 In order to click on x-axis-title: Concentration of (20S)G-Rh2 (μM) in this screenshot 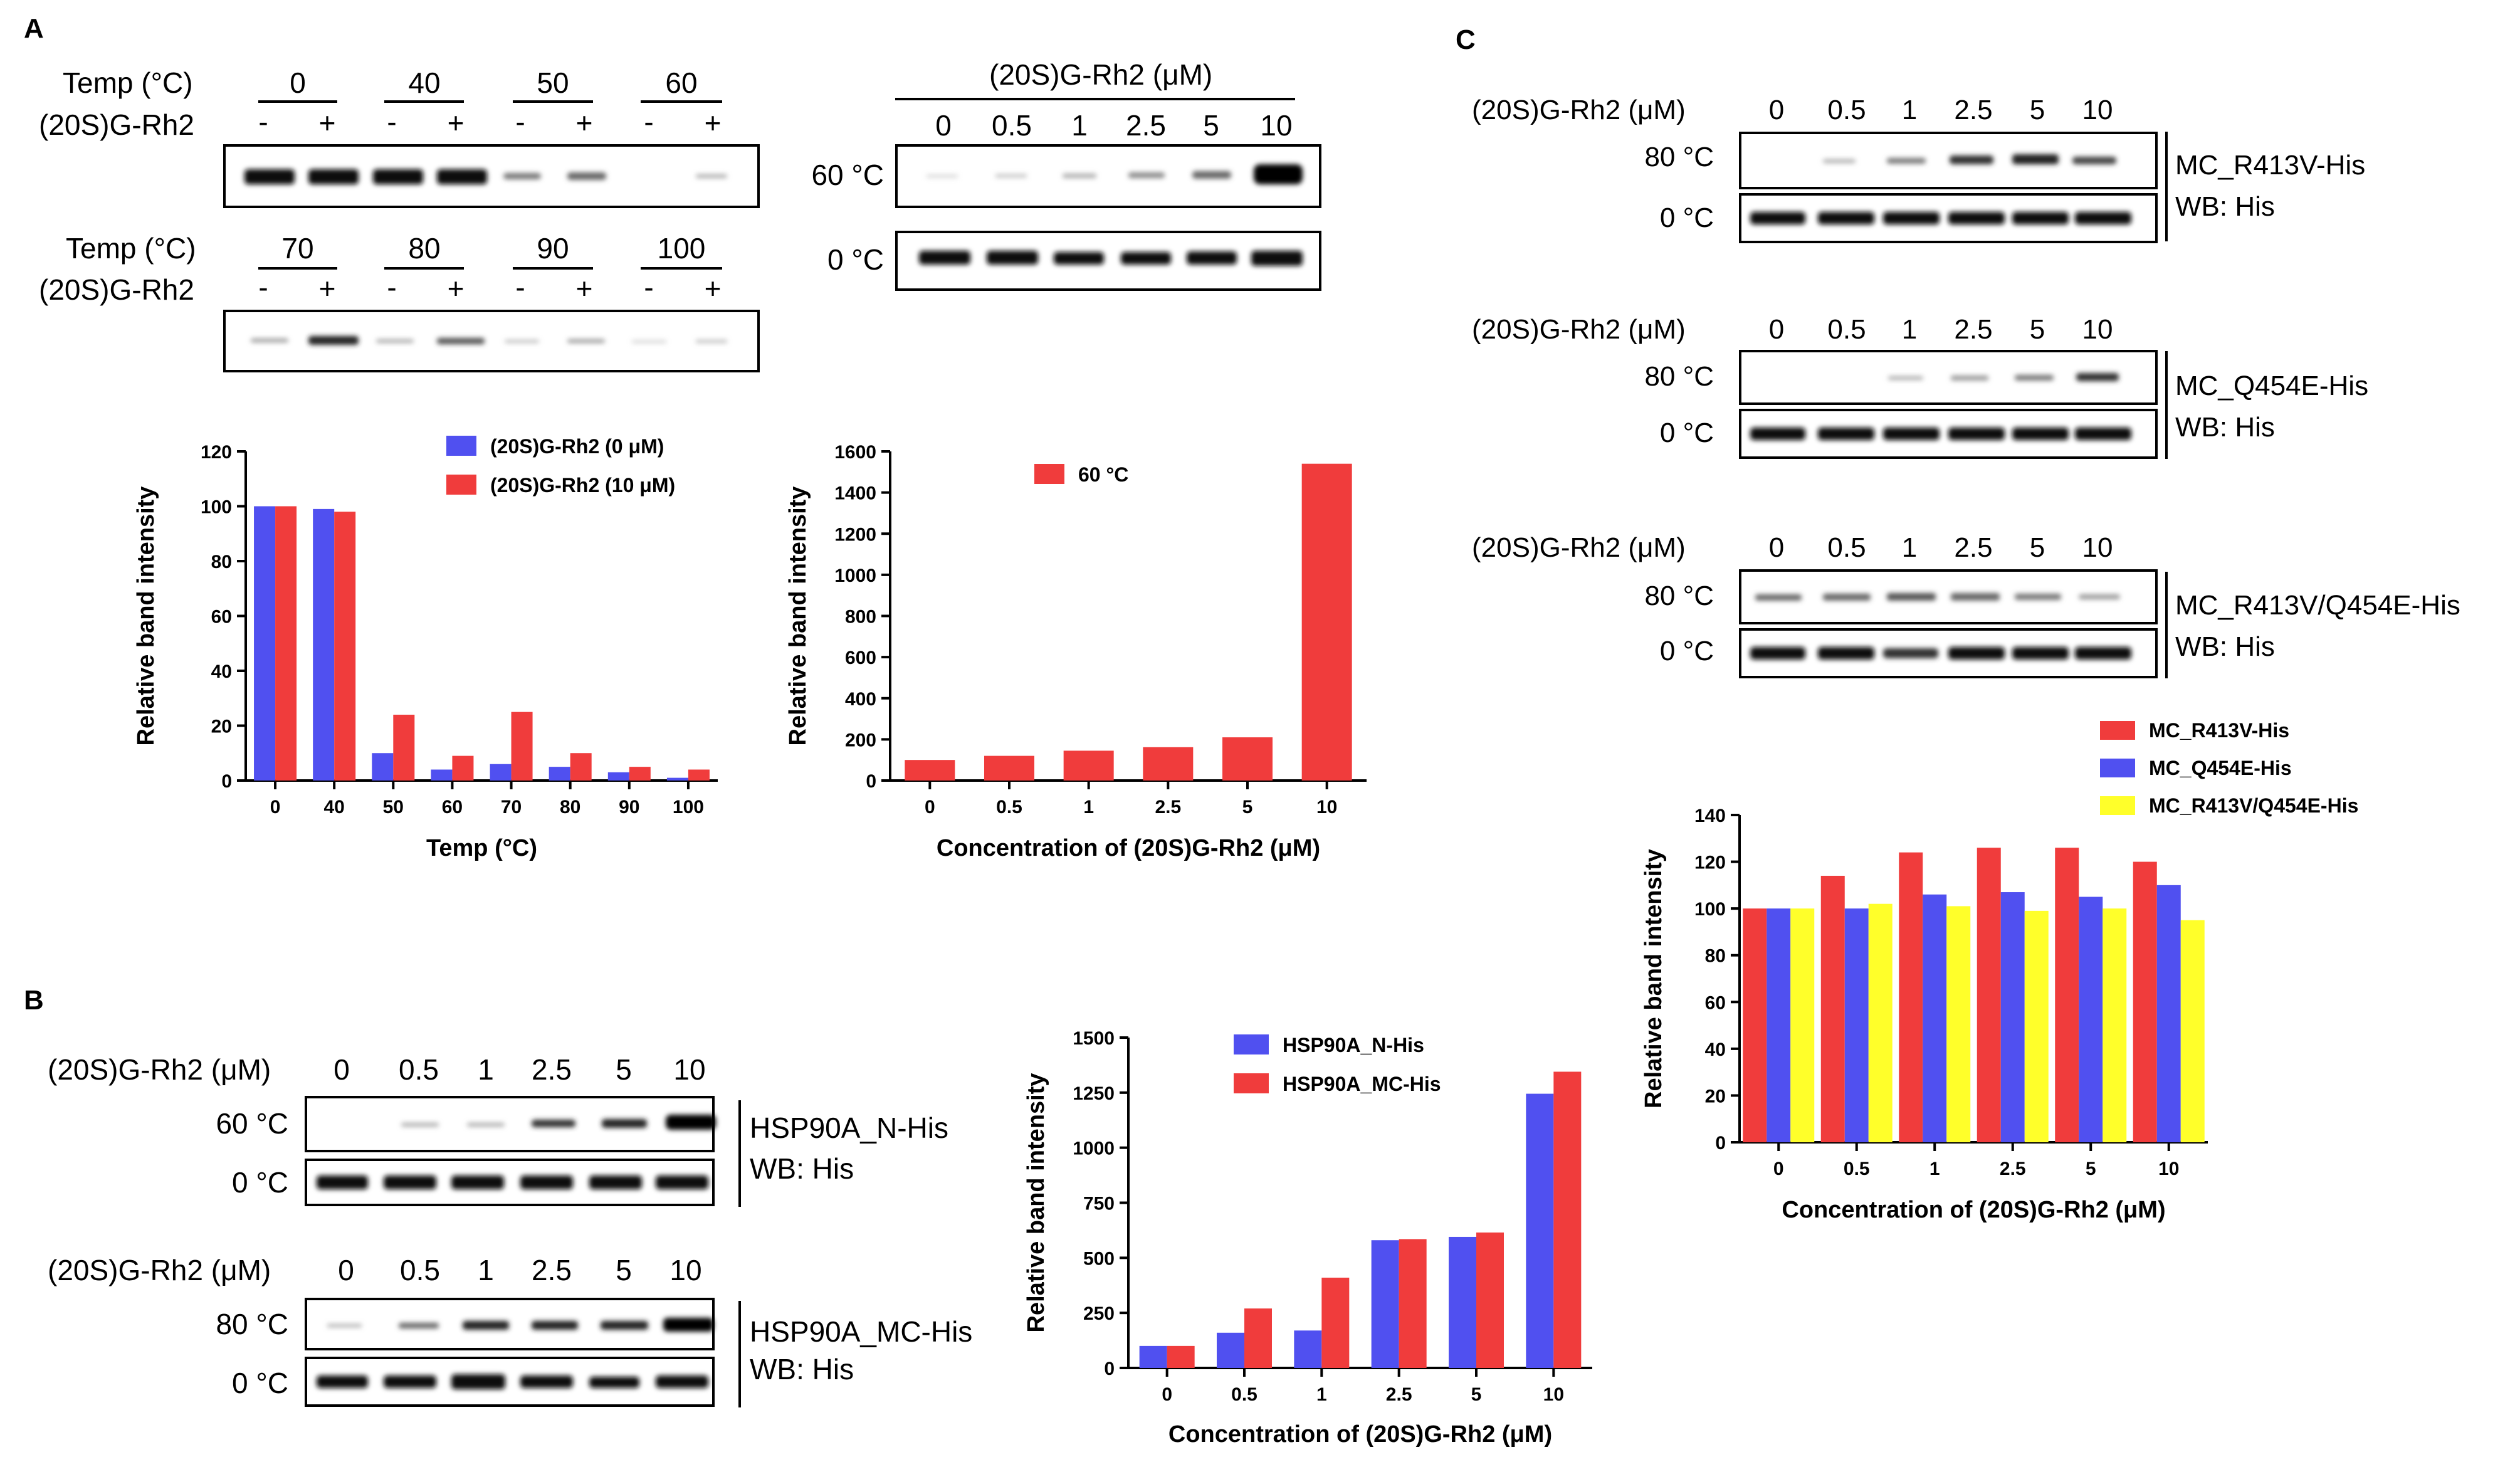, I will do `click(1360, 1434)`.